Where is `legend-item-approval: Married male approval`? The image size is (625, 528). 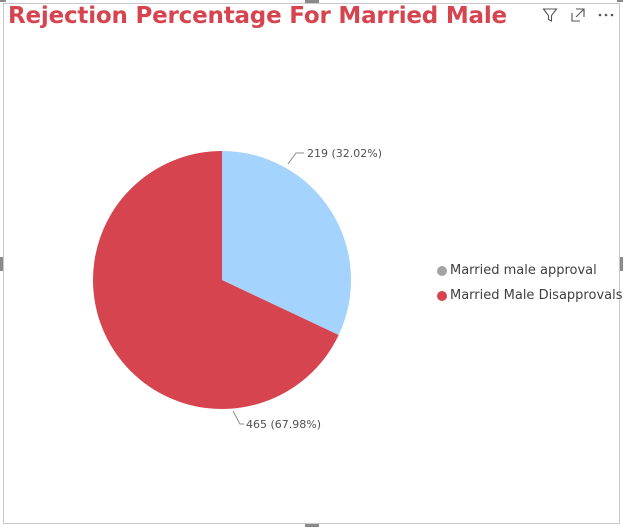 legend-item-approval: Married male approval is located at coordinates (530, 270).